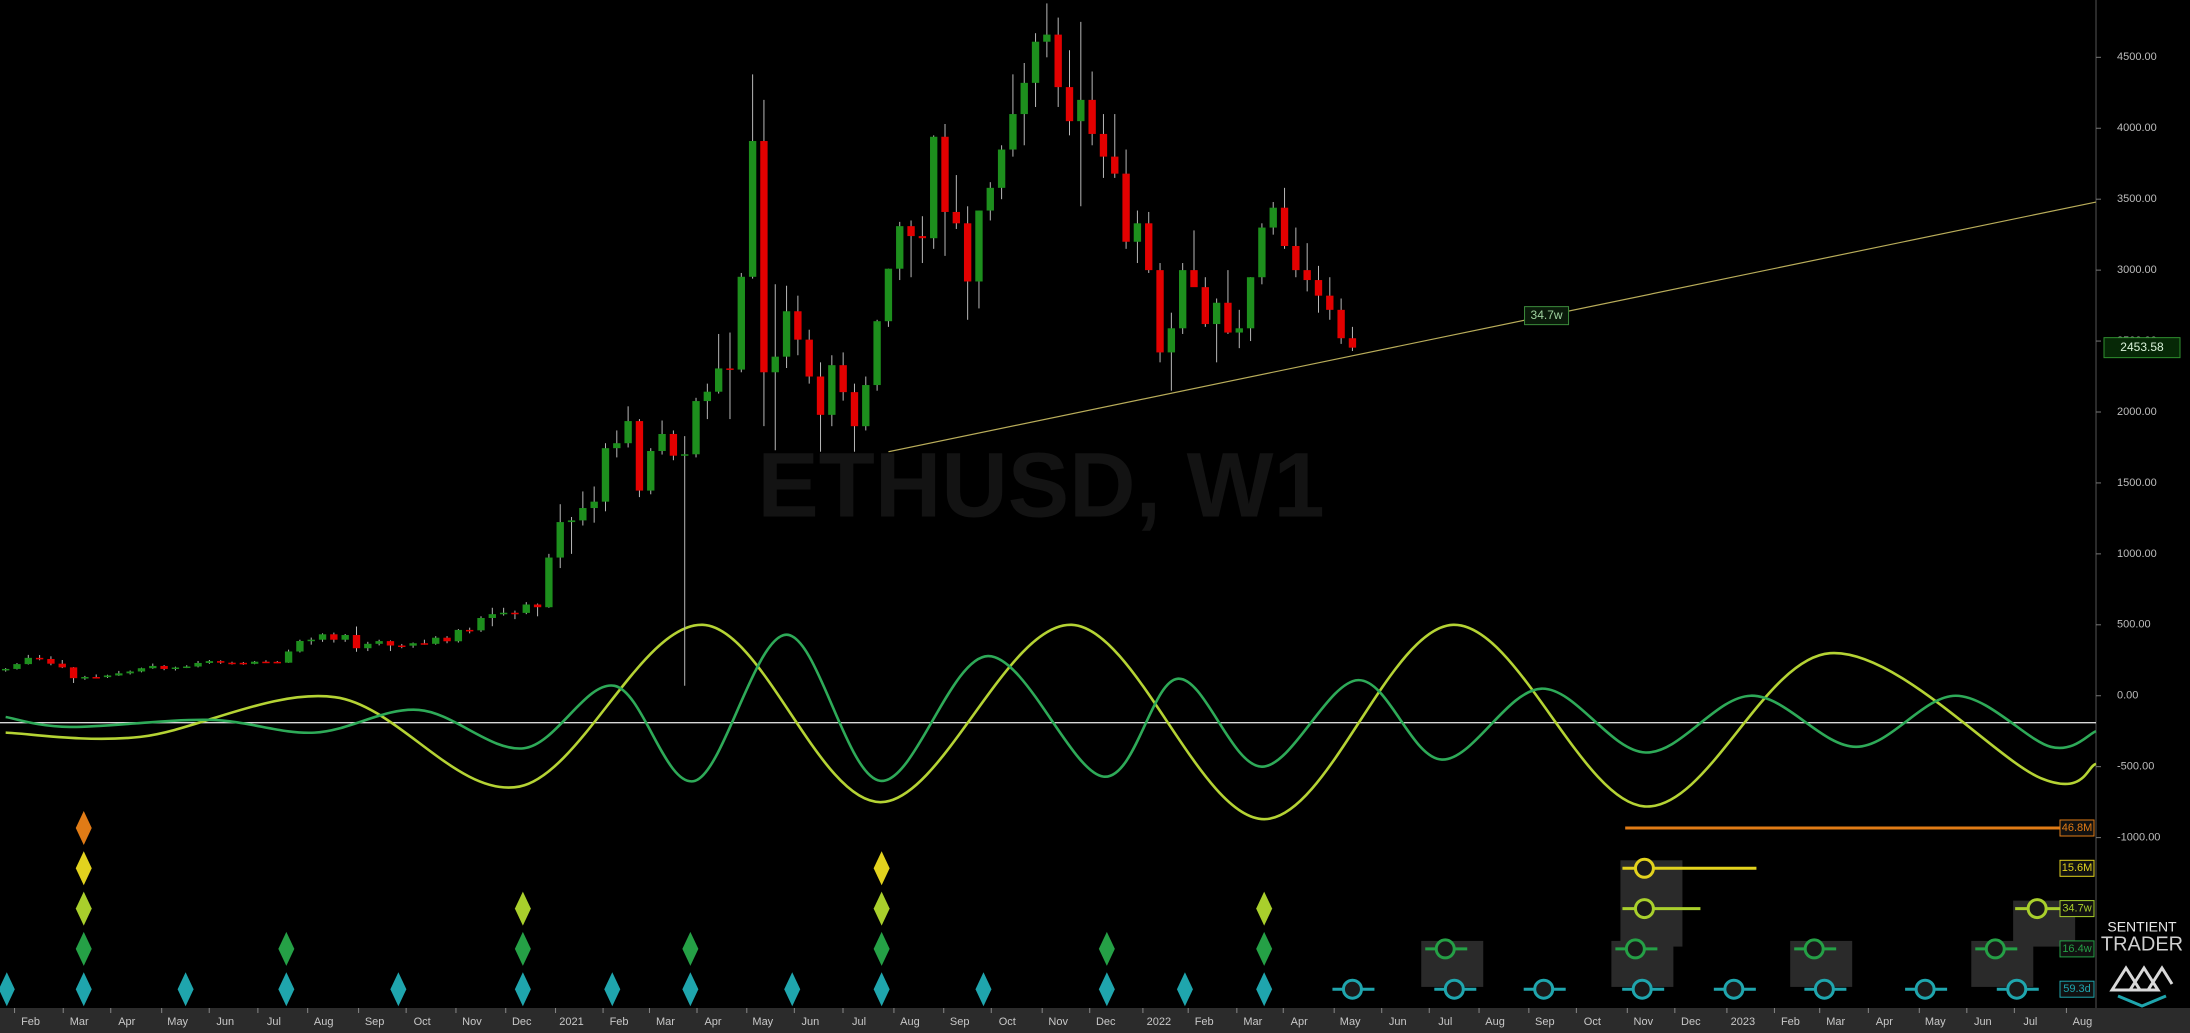 This screenshot has width=2190, height=1033. What do you see at coordinates (1495, 1022) in the screenshot?
I see `x-tick-label: Aug` at bounding box center [1495, 1022].